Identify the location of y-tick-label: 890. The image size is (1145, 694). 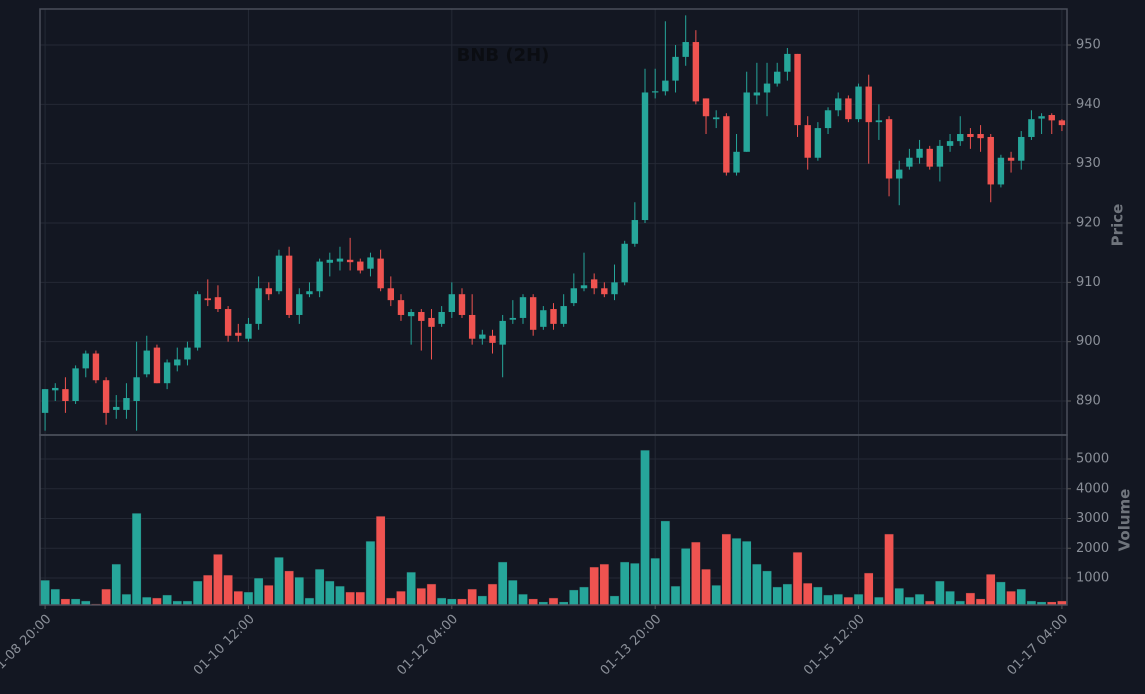
(1088, 401).